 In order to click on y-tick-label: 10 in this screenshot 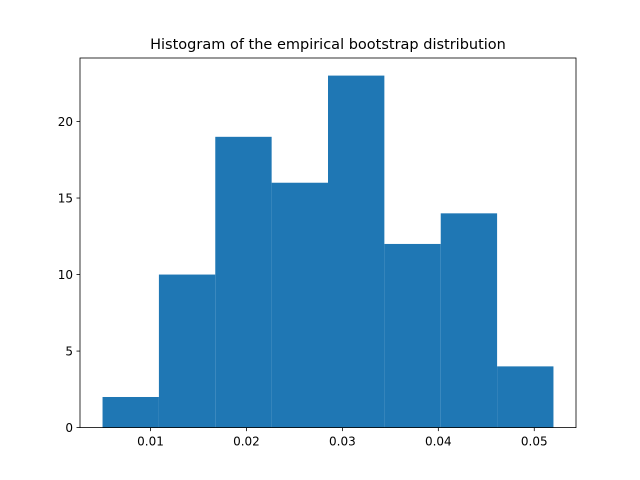, I will do `click(65, 275)`.